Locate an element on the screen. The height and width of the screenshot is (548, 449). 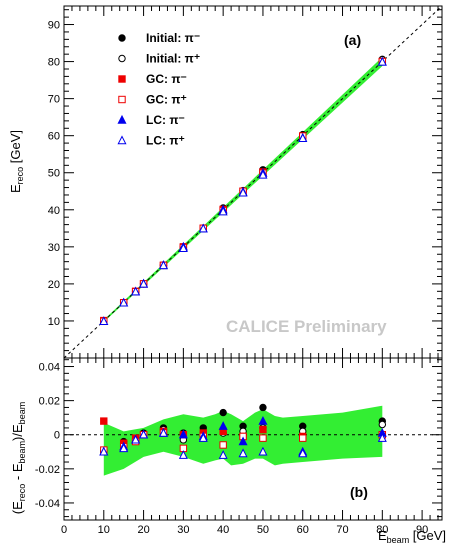
panel-a-ylabel-sub: reco is located at coordinates (20, 176).